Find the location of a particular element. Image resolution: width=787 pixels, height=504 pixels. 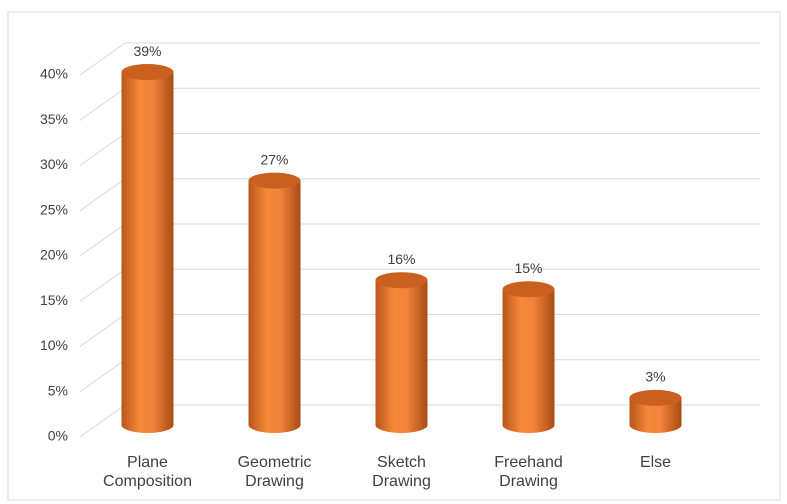

x-tick-label: Geometric Drawing is located at coordinates (274, 472).